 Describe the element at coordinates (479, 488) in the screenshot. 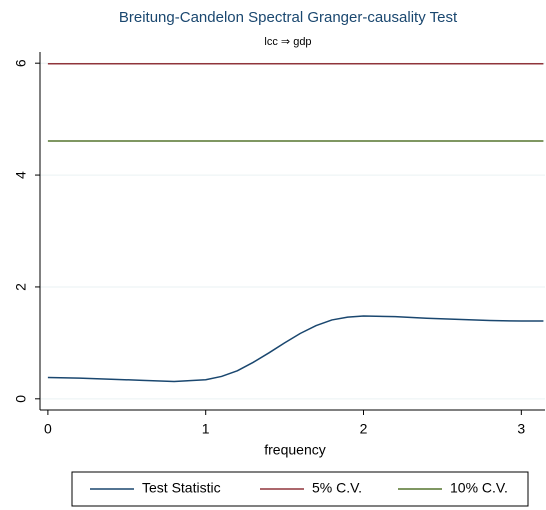

I see `legend-label: 10% C.V.` at that location.